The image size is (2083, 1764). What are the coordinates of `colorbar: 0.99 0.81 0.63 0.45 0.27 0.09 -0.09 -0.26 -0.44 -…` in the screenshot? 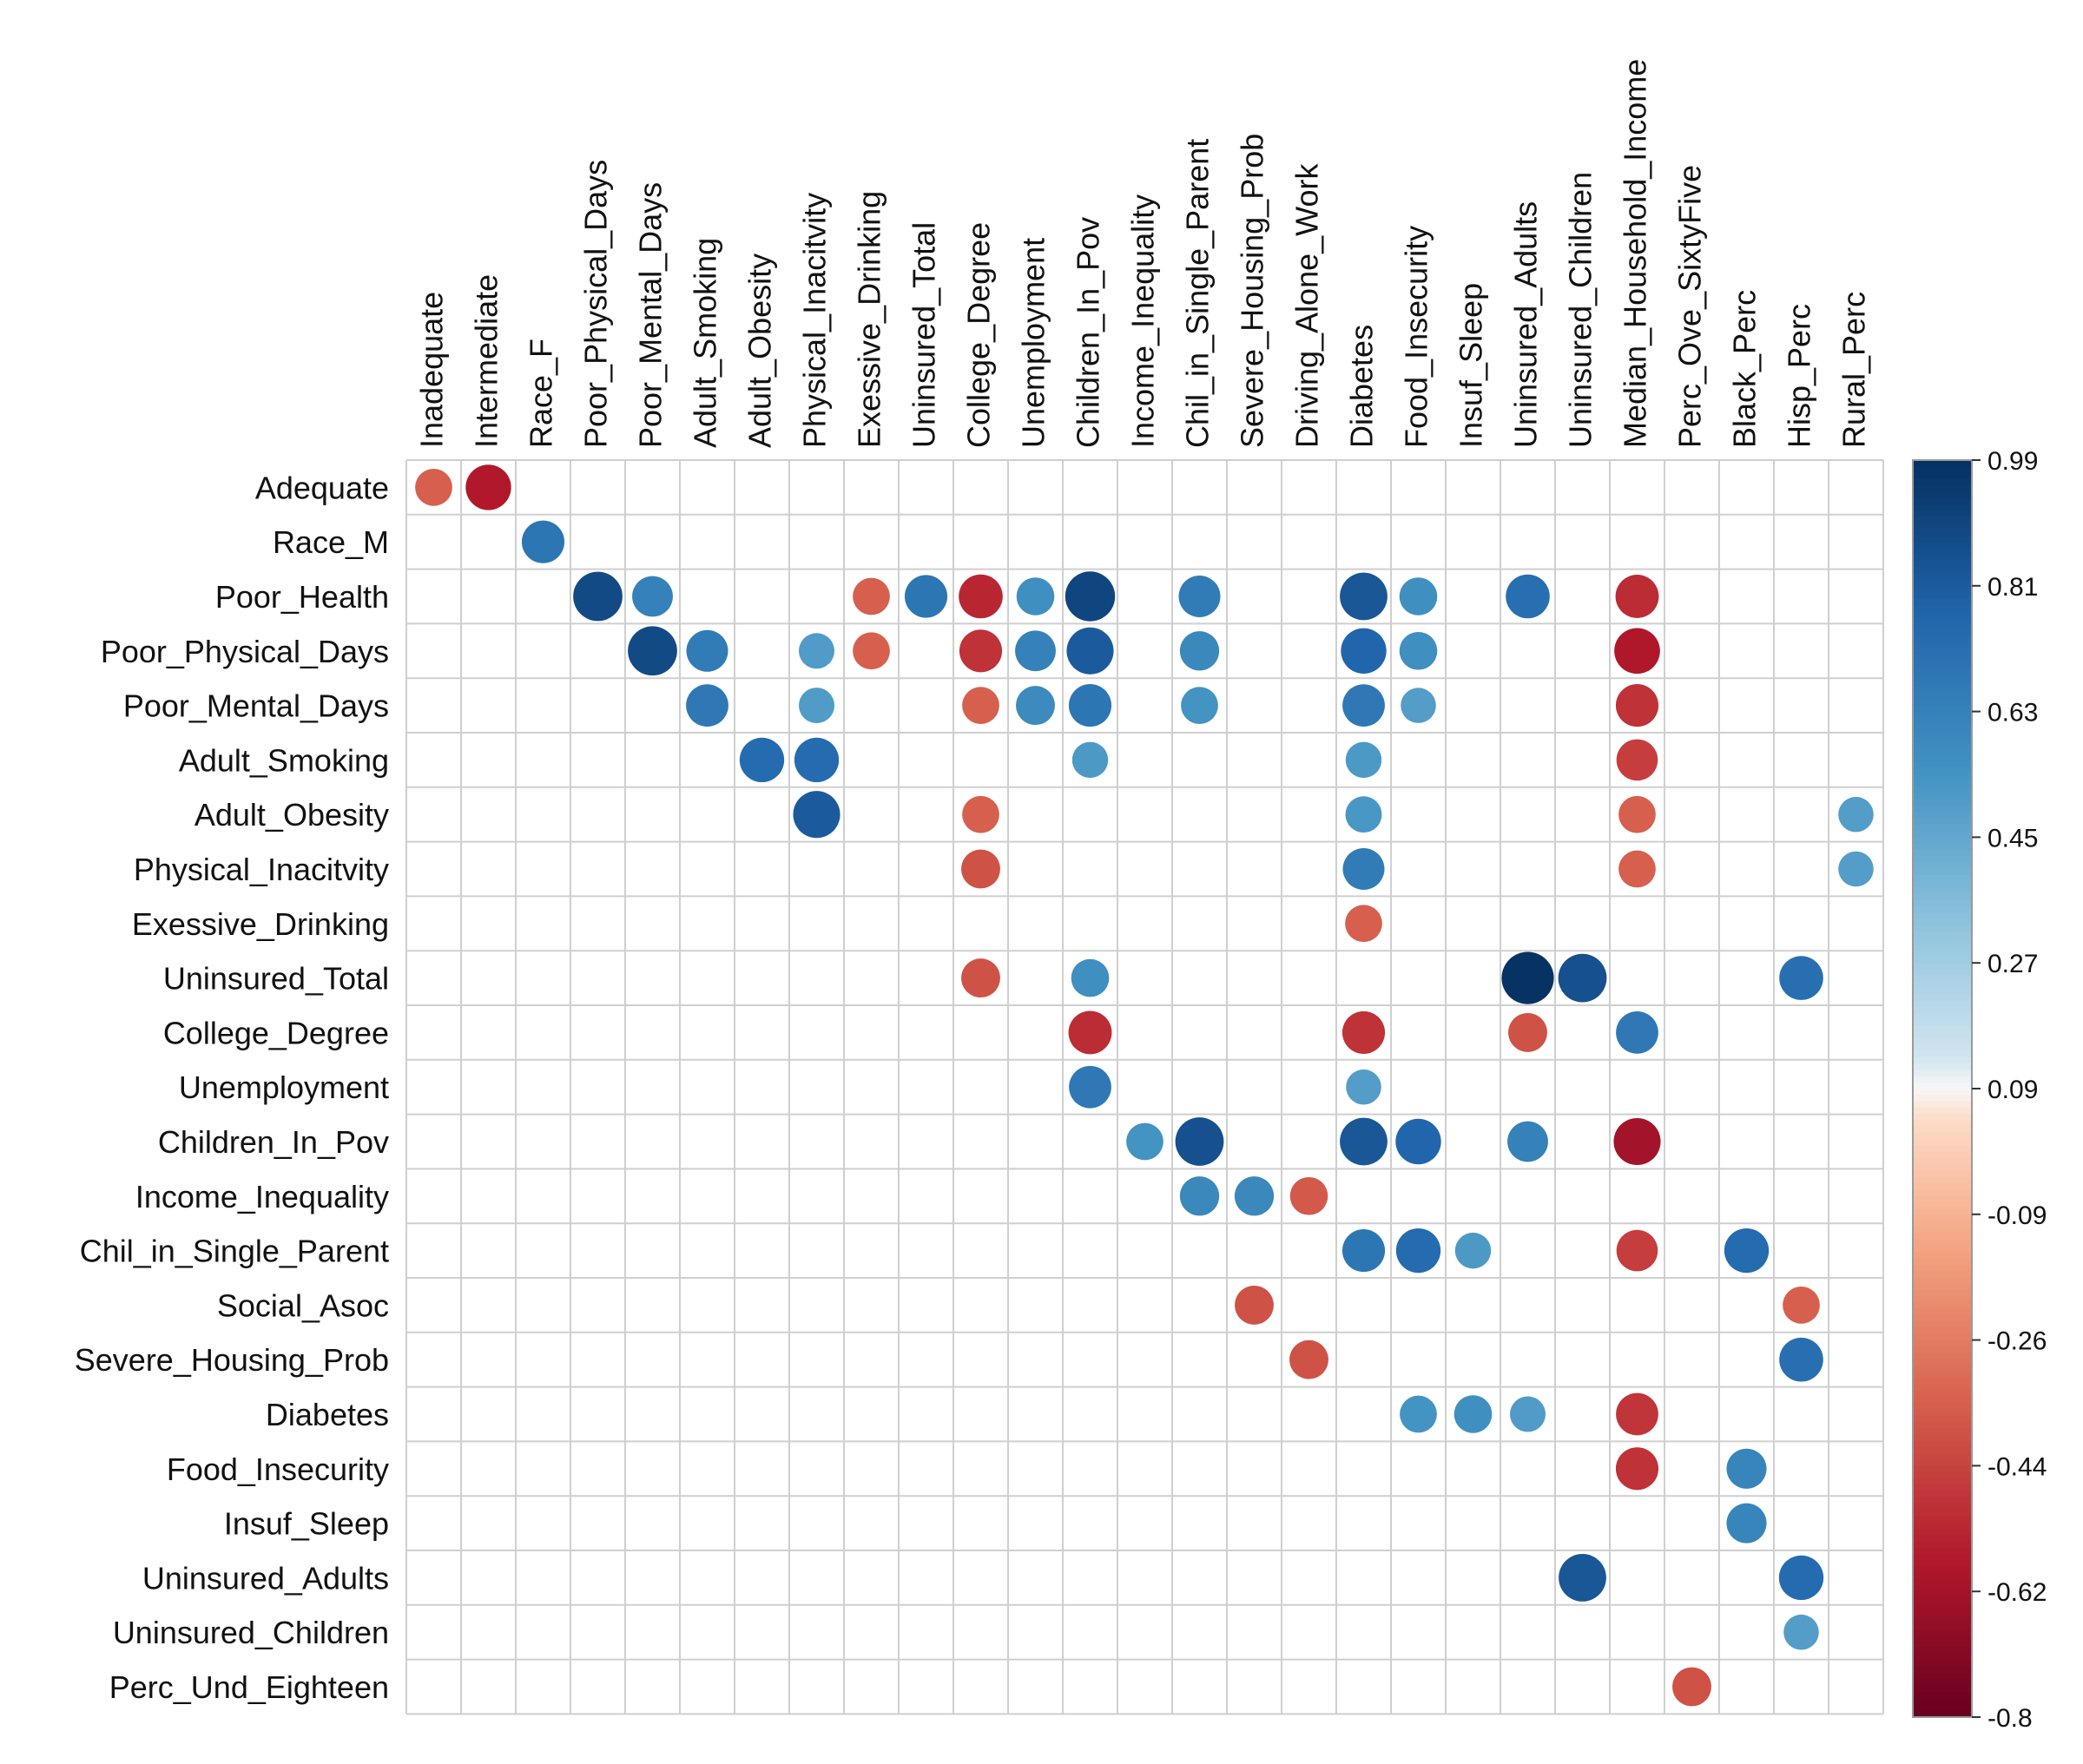 It's located at (1979, 1090).